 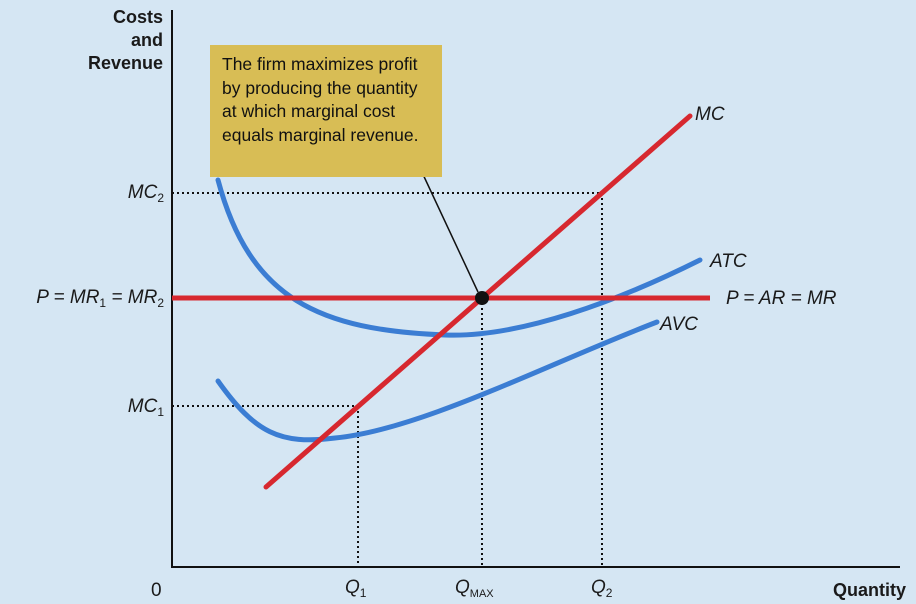 I want to click on atc-curve, so click(x=459, y=257).